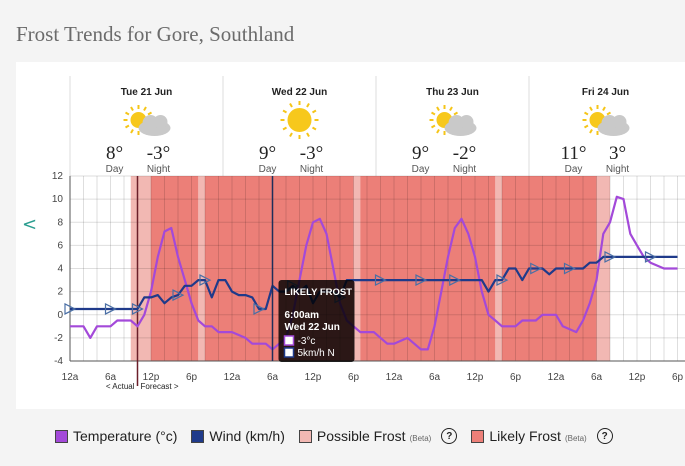  I want to click on day-temp: 11°, so click(574, 153).